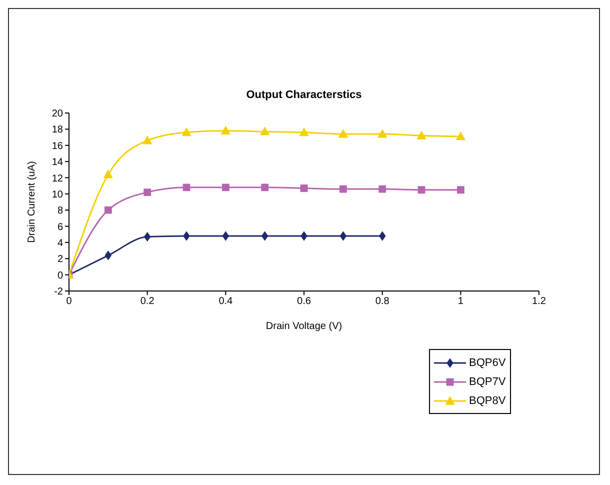  I want to click on y-tick-label: -2, so click(59, 292).